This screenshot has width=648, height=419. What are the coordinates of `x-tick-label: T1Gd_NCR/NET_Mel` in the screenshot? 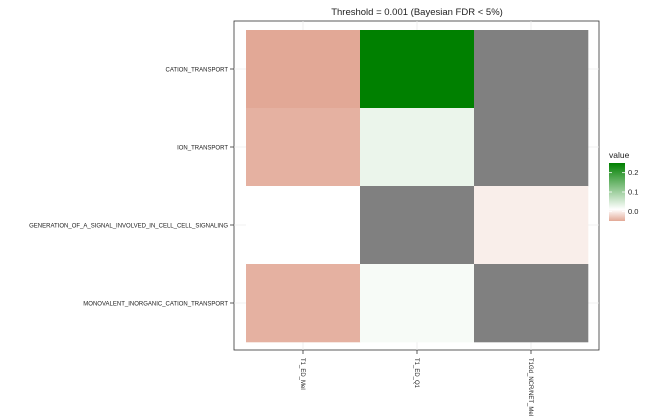 It's located at (530, 387).